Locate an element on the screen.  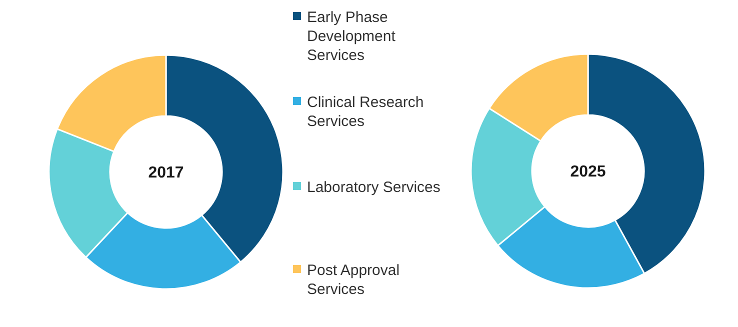
legend-label: Post Approval Services is located at coordinates (353, 280).